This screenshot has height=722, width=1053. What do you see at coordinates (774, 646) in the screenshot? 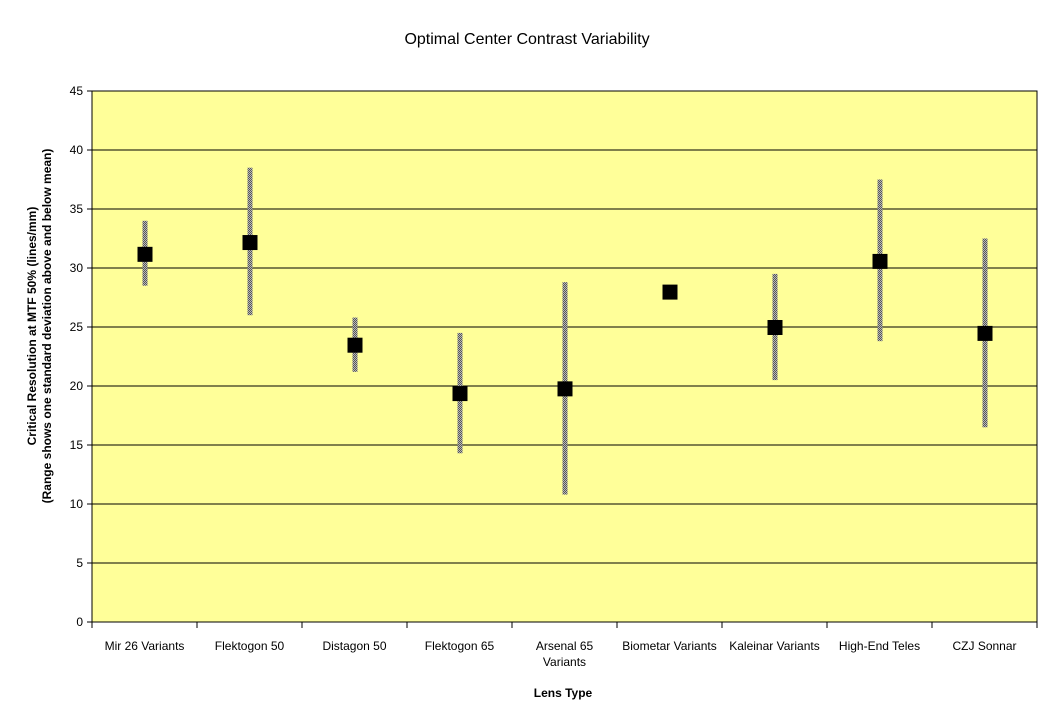
I see `x-tick-label: Kaleinar Variants` at bounding box center [774, 646].